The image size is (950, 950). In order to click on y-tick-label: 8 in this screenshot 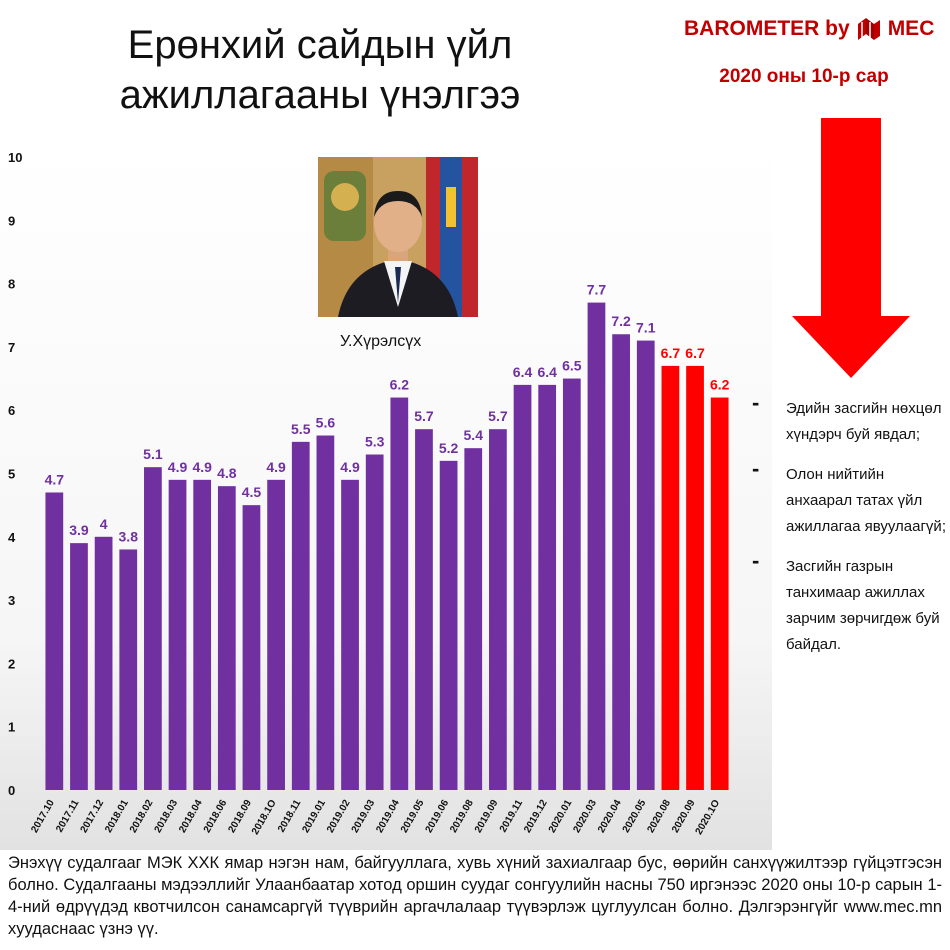, I will do `click(11, 284)`.